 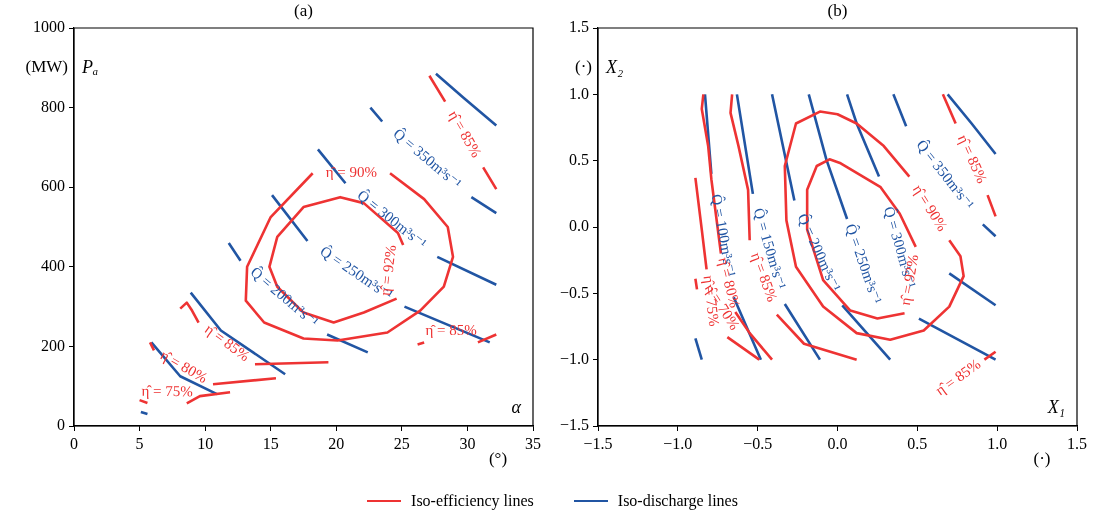 What do you see at coordinates (401, 443) in the screenshot?
I see `x-tick-label: 25` at bounding box center [401, 443].